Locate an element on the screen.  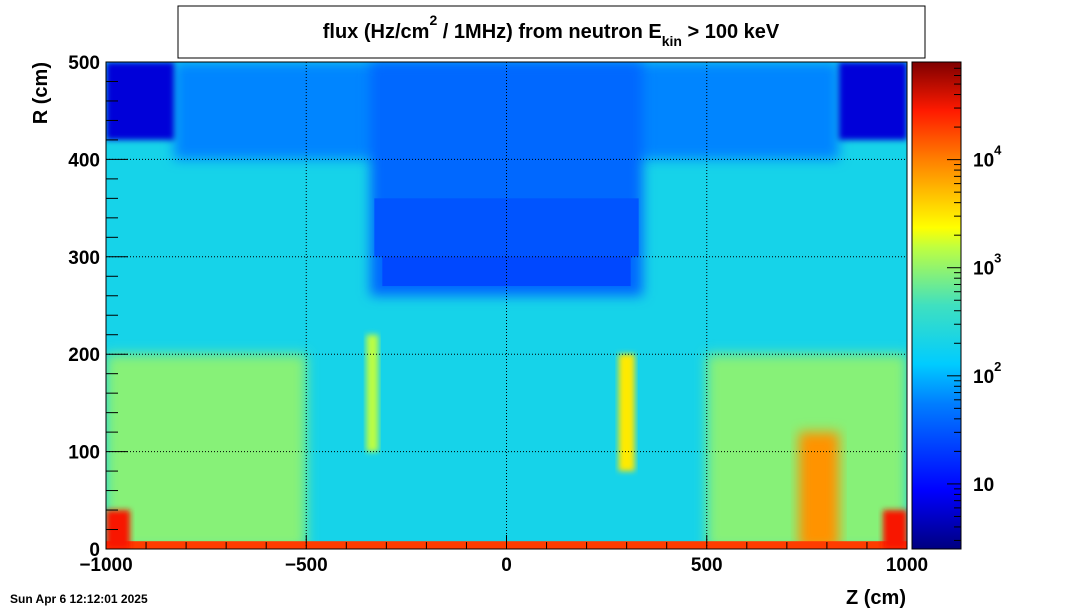
x-tick-label: 1000 is located at coordinates (907, 565).